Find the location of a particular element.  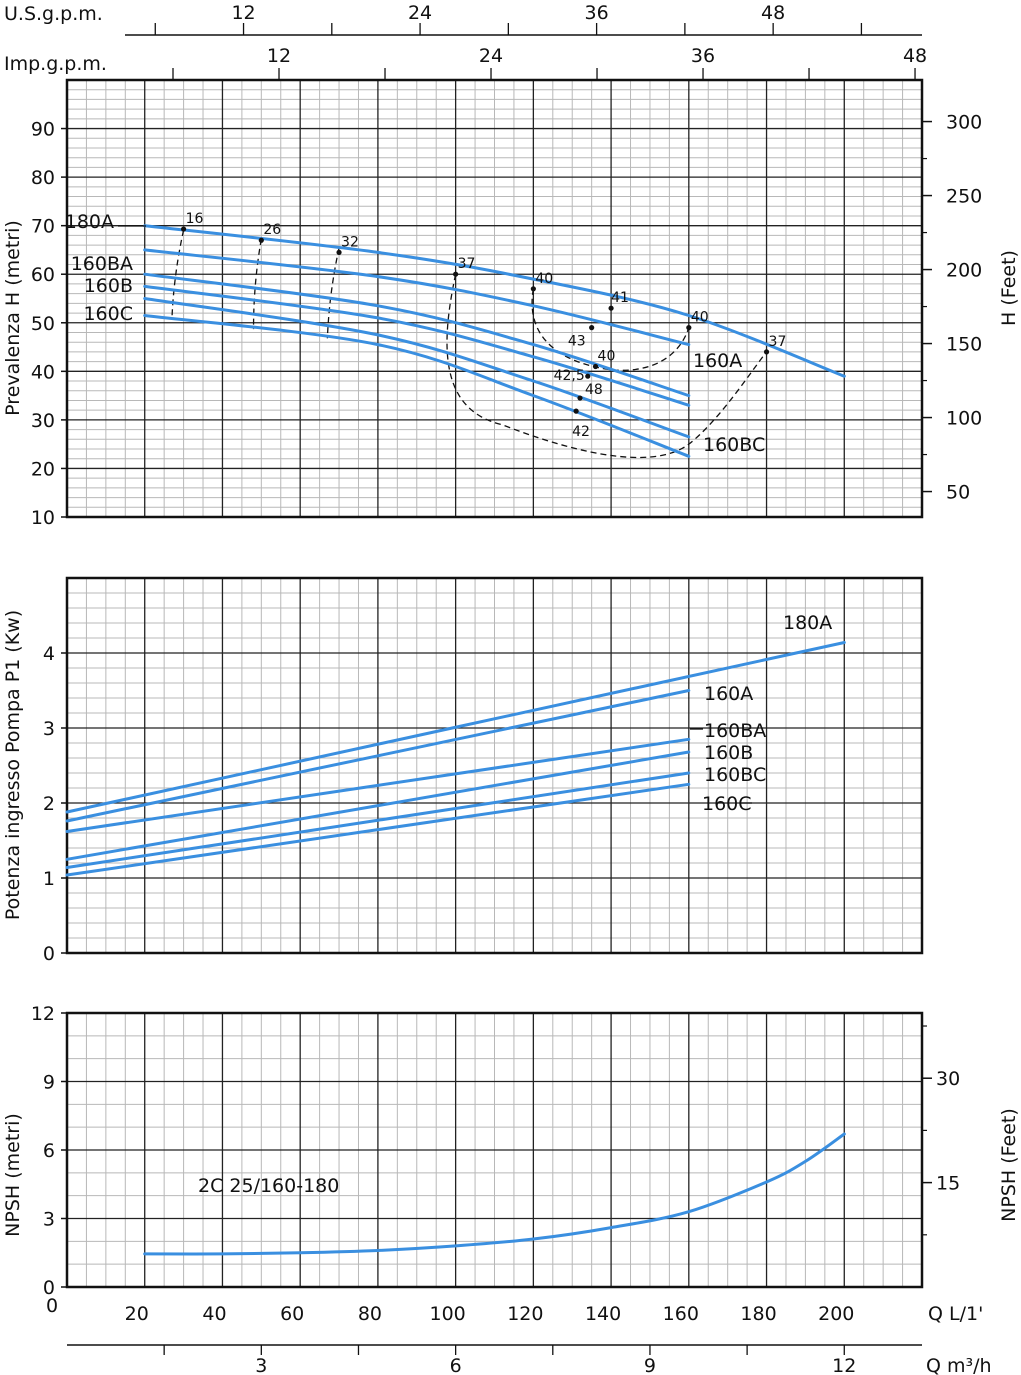

head-curve-160C is located at coordinates (417, 386).